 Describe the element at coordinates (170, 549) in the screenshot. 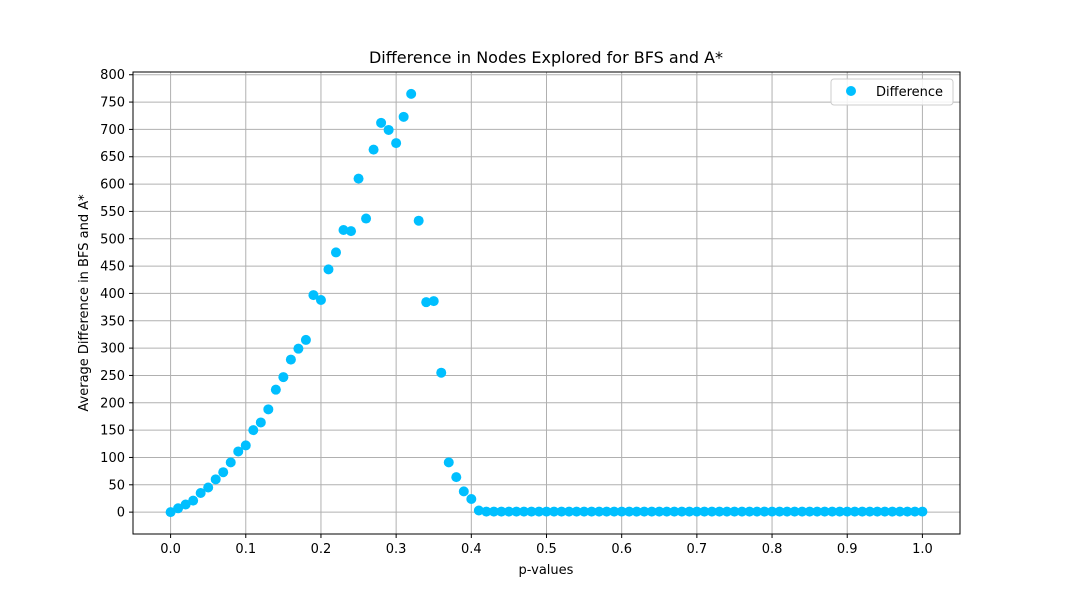

I see `x-tick-label: 0.0` at that location.